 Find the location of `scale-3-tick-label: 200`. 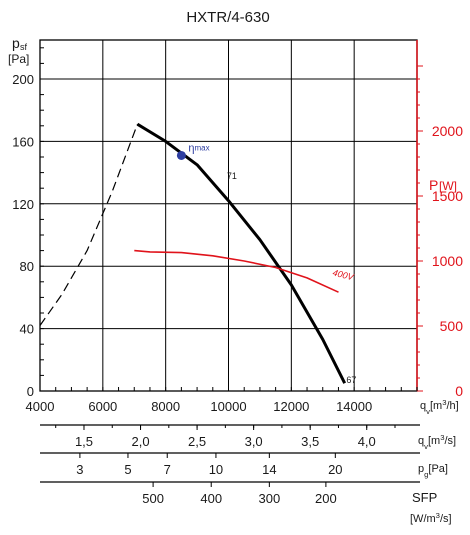

scale-3-tick-label: 200 is located at coordinates (326, 498).